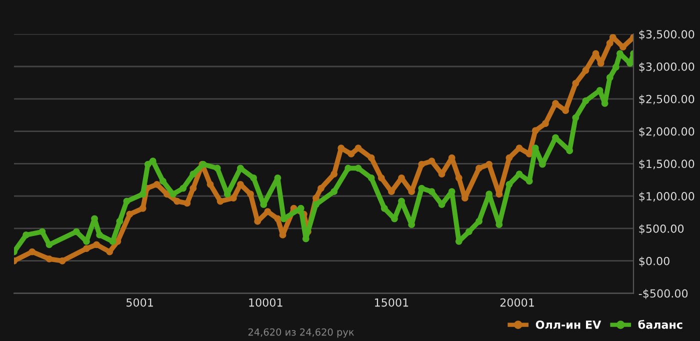 The height and width of the screenshot is (341, 700). What do you see at coordinates (660, 324) in the screenshot?
I see `legend-label: баланс` at bounding box center [660, 324].